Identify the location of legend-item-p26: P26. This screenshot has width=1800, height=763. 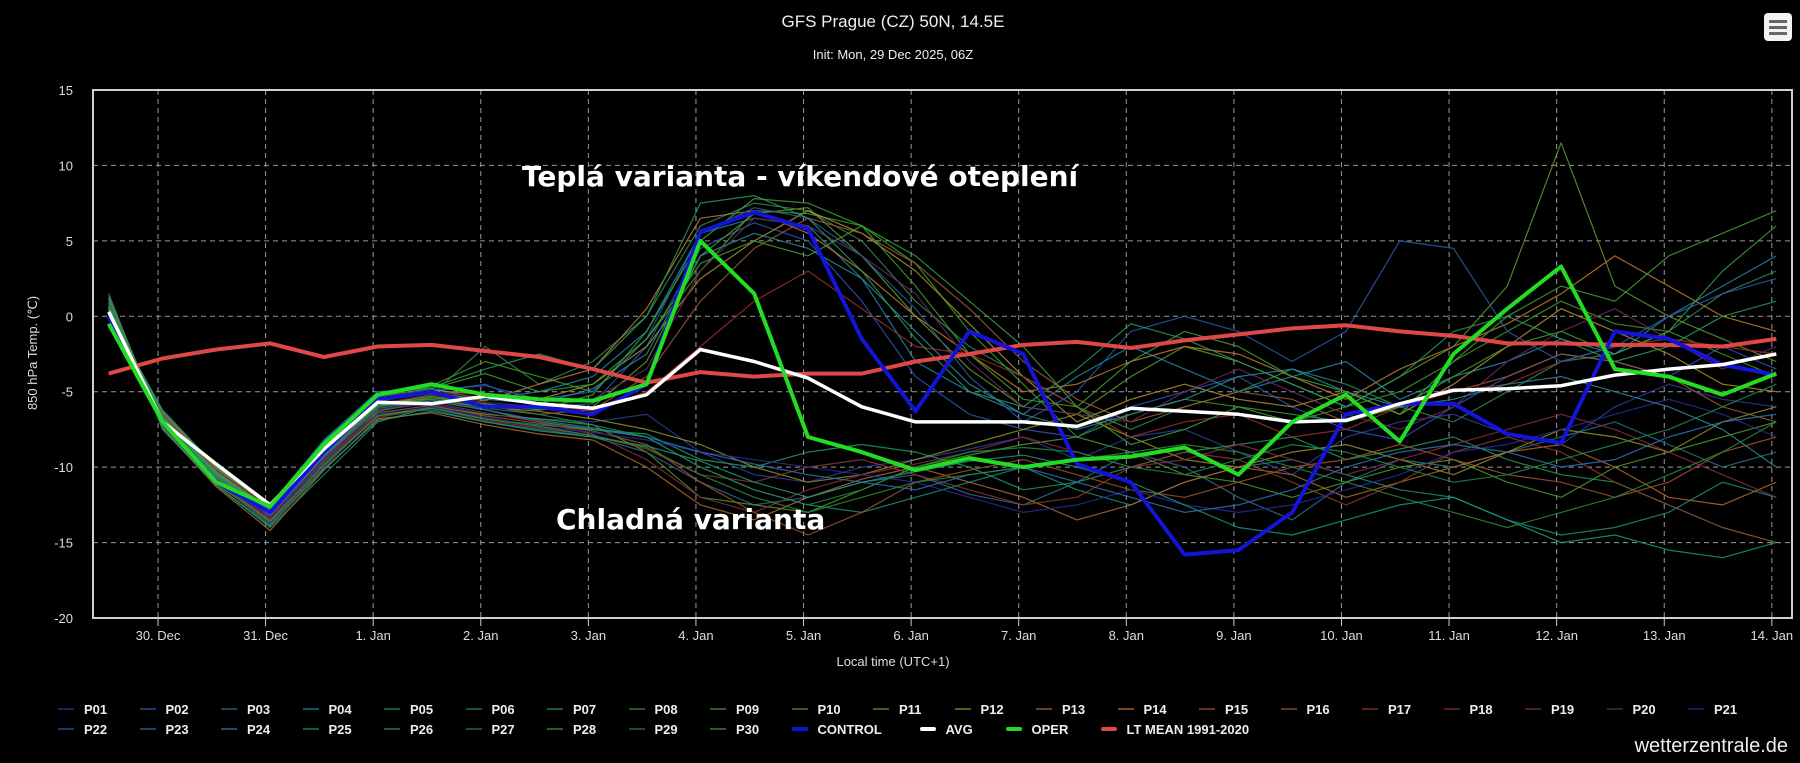
(425, 729).